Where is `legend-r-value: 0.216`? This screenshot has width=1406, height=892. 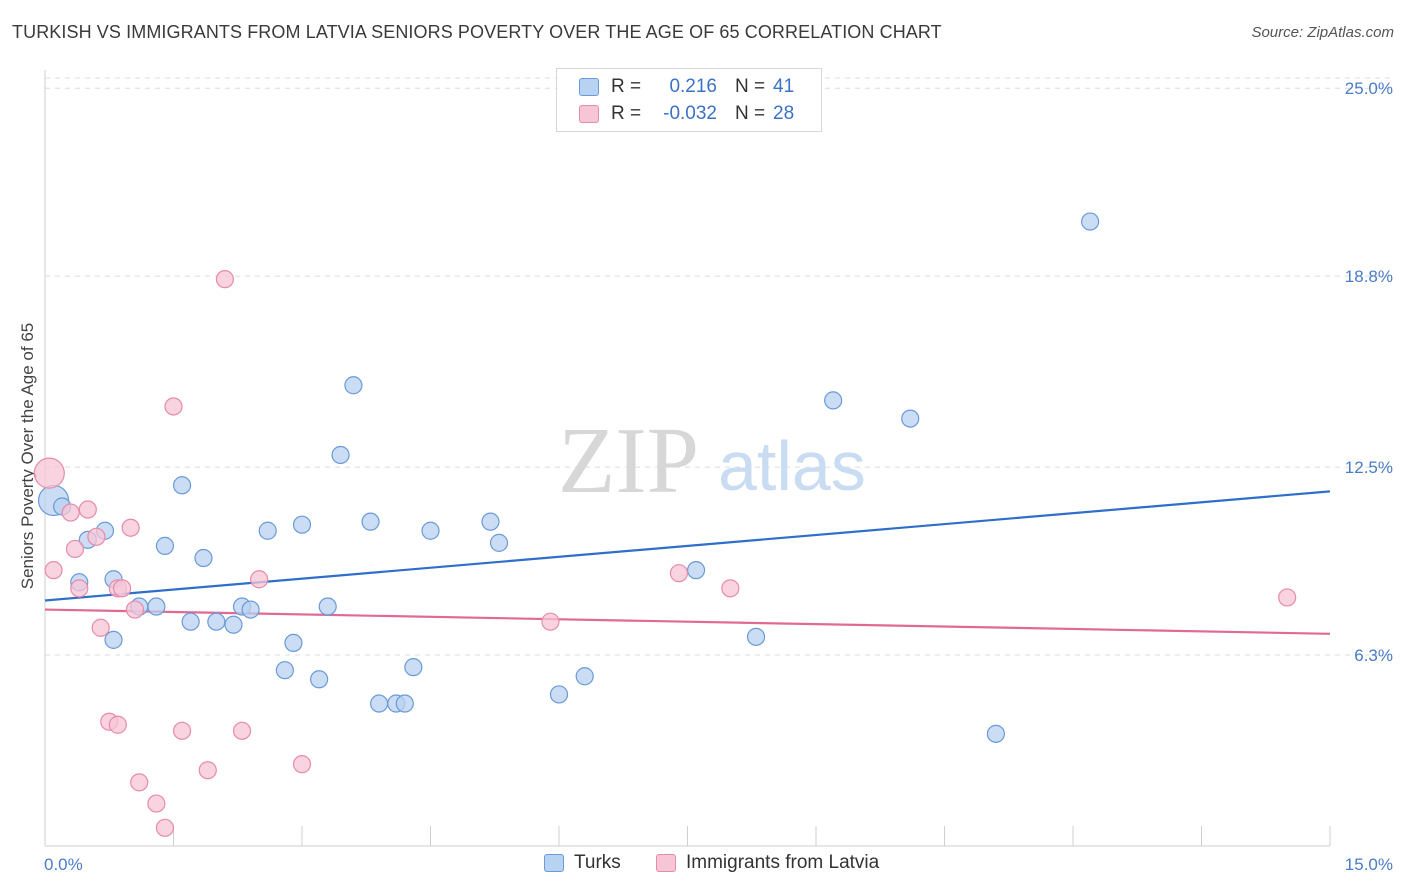 legend-r-value: 0.216 is located at coordinates (693, 86).